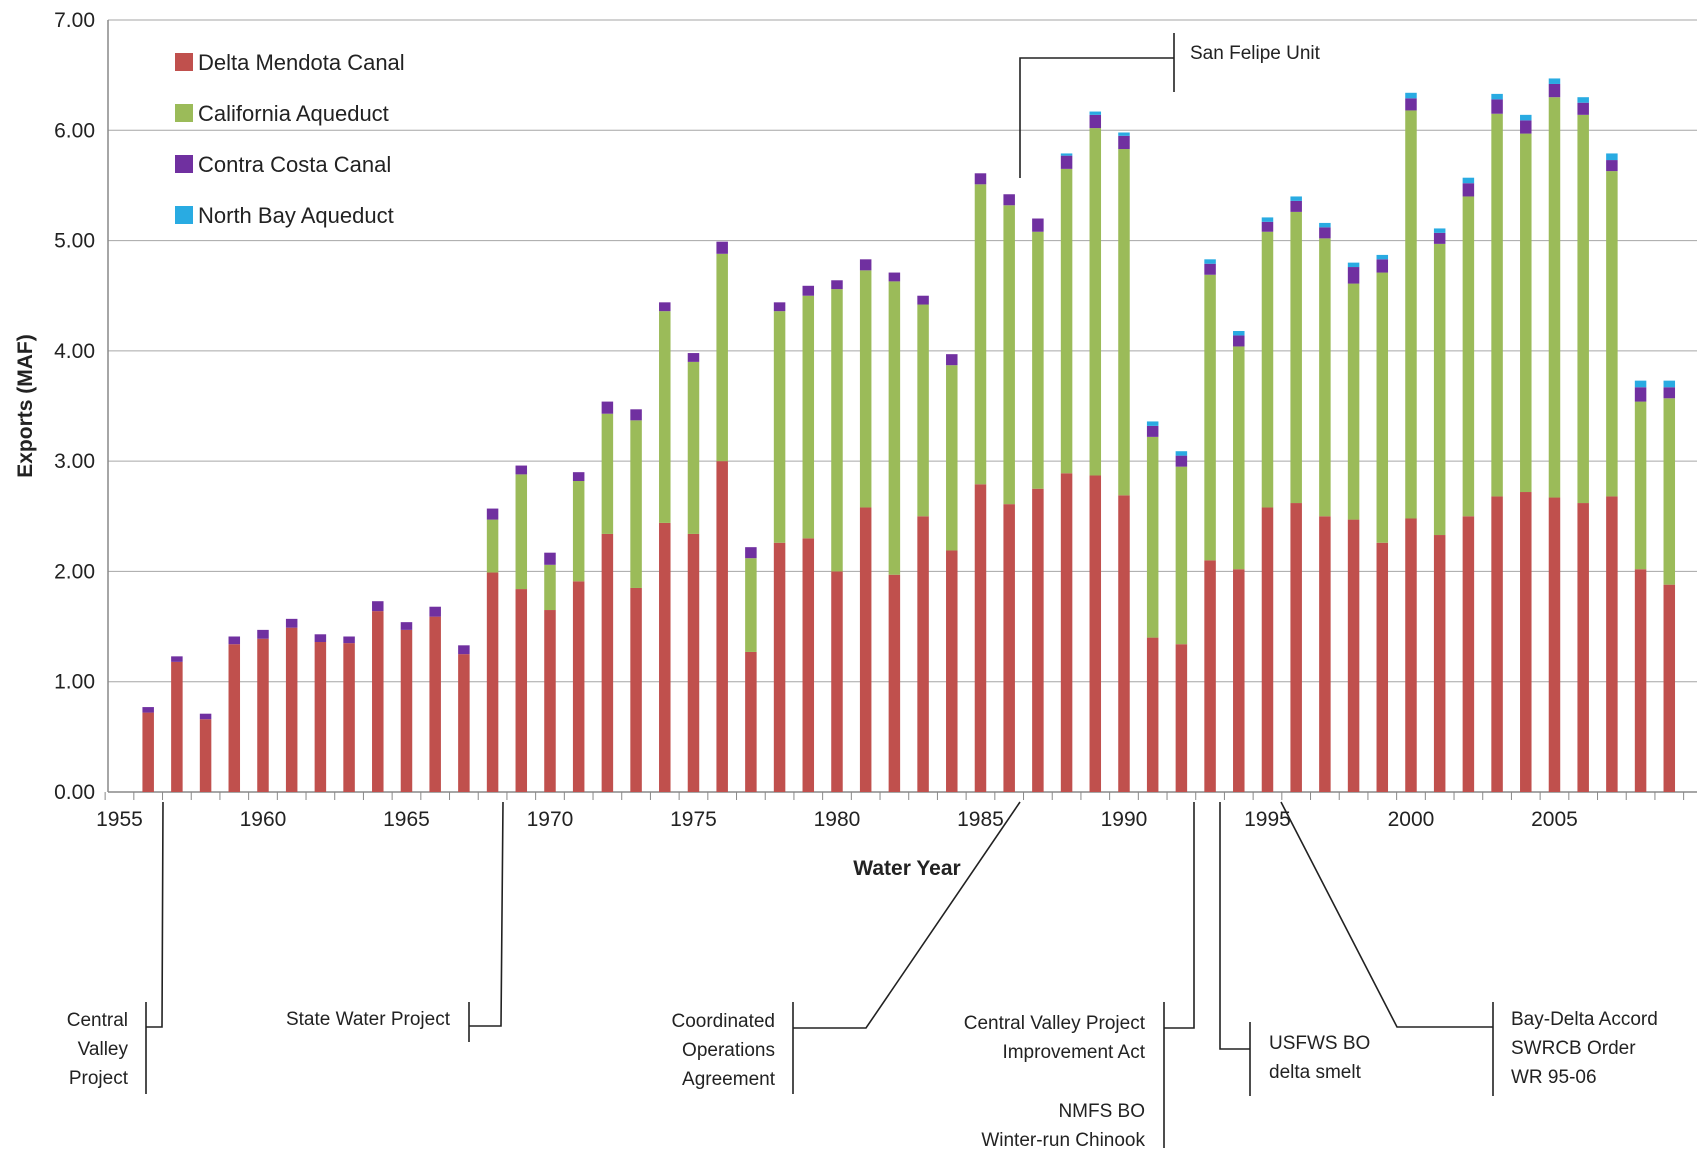  I want to click on y-axis-title: Exports (MAF), so click(25, 406).